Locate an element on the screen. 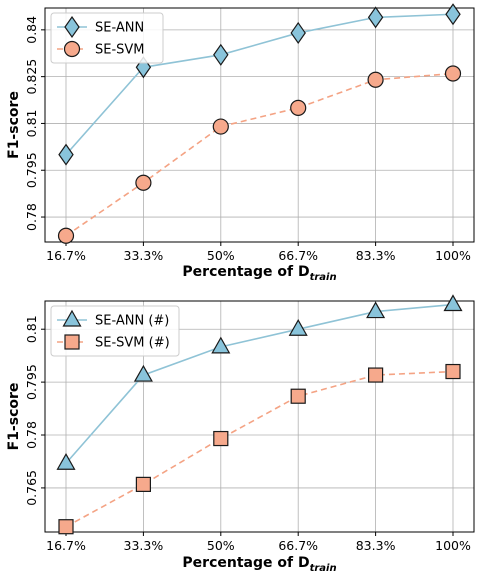  legend-label-0: SE-ANN (#) is located at coordinates (132, 321).